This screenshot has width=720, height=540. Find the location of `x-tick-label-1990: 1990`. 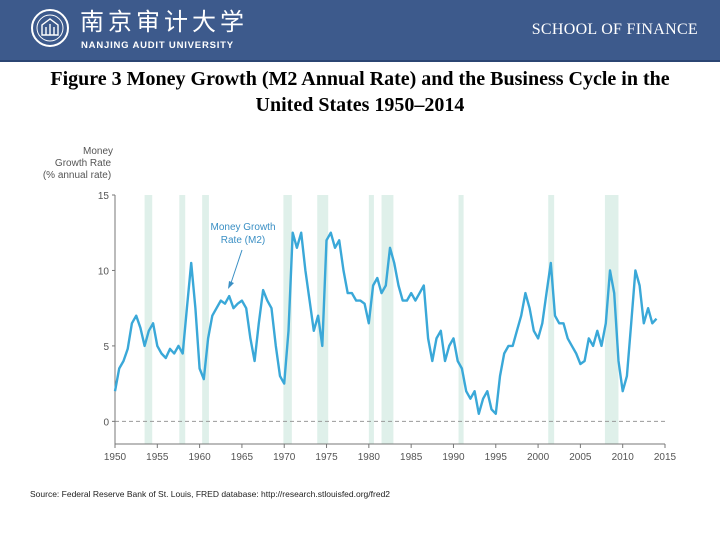

x-tick-label-1990: 1990 is located at coordinates (453, 457).